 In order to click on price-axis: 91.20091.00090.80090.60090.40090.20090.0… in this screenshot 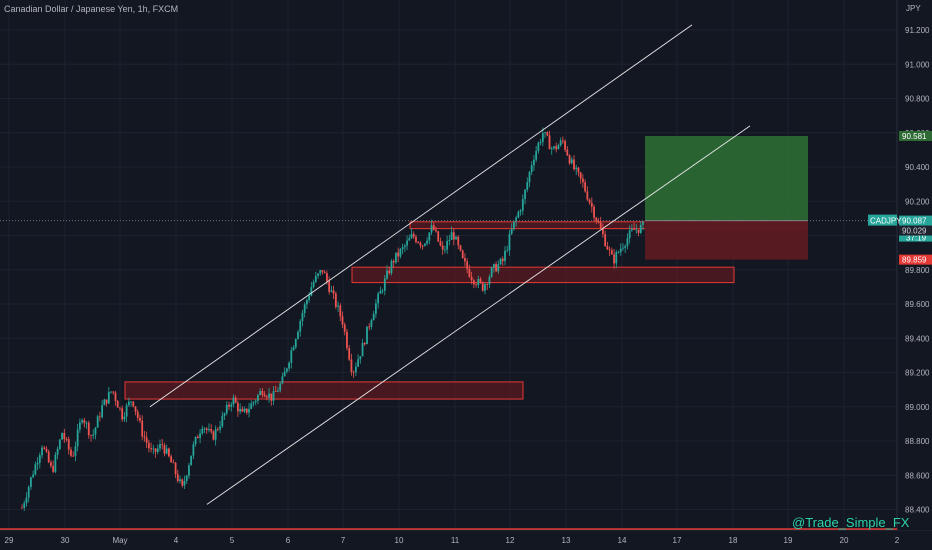, I will do `click(900, 265)`.